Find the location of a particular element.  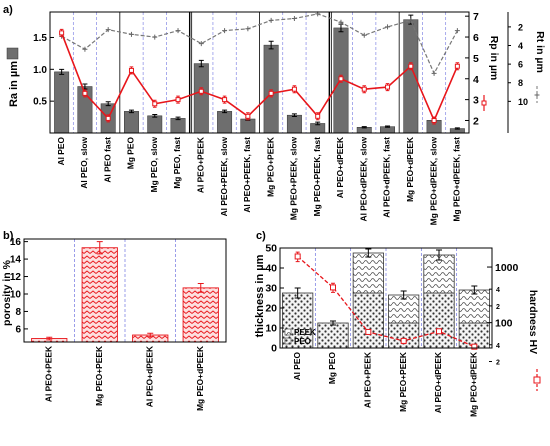

category-label: Mg PEO, slow is located at coordinates (154, 165).